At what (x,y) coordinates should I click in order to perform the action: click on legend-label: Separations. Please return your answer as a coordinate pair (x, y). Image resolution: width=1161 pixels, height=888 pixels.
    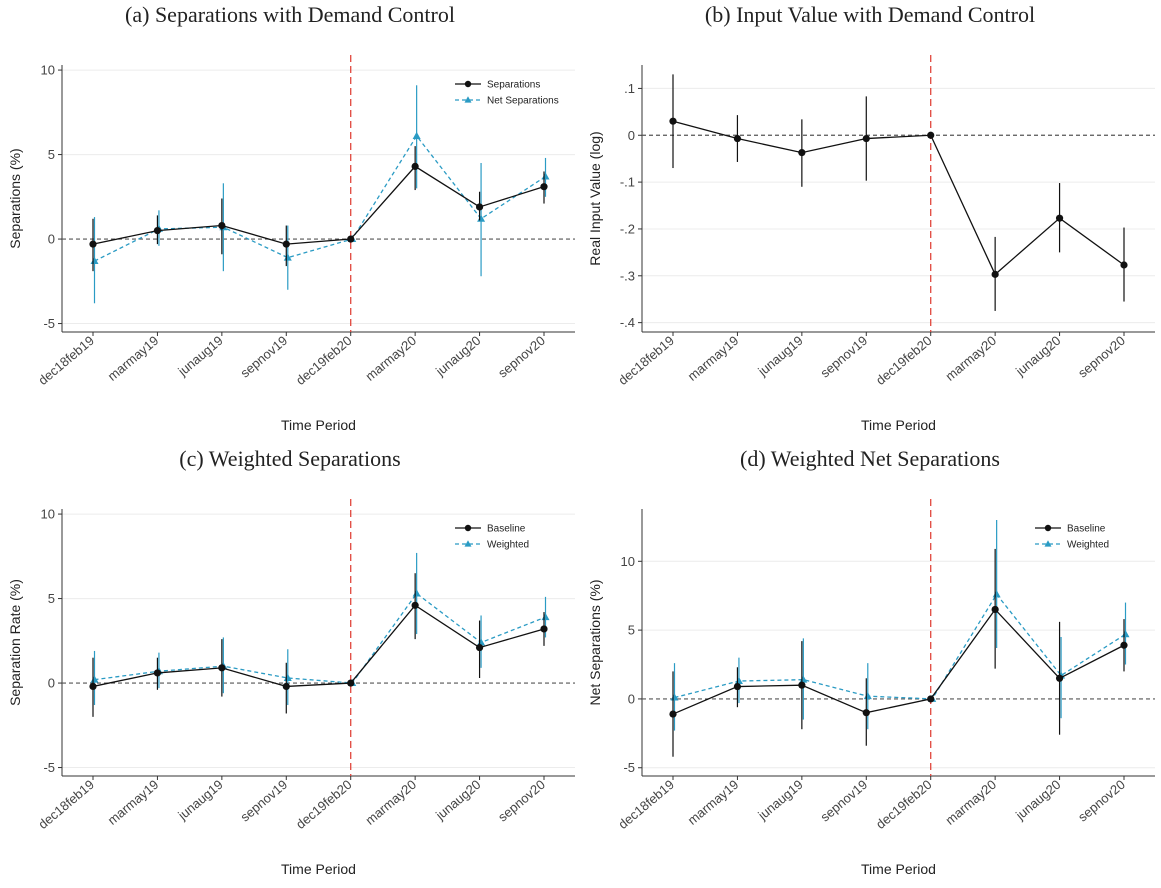
    Looking at the image, I should click on (513, 85).